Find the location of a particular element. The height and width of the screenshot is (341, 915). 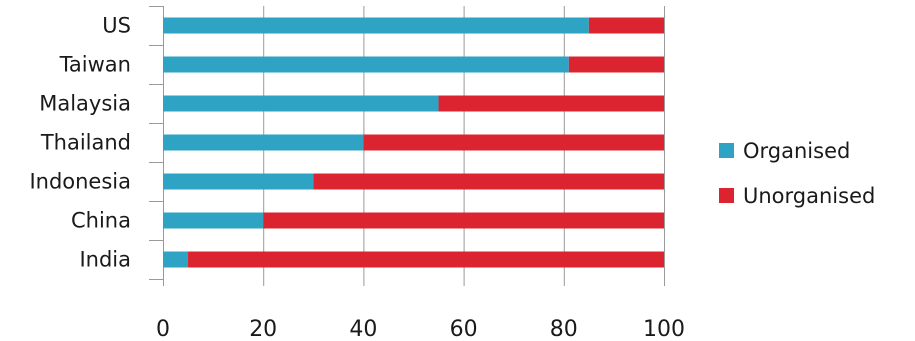

x-tick-labels: 0 20 40 60 80 100 is located at coordinates (420, 329).